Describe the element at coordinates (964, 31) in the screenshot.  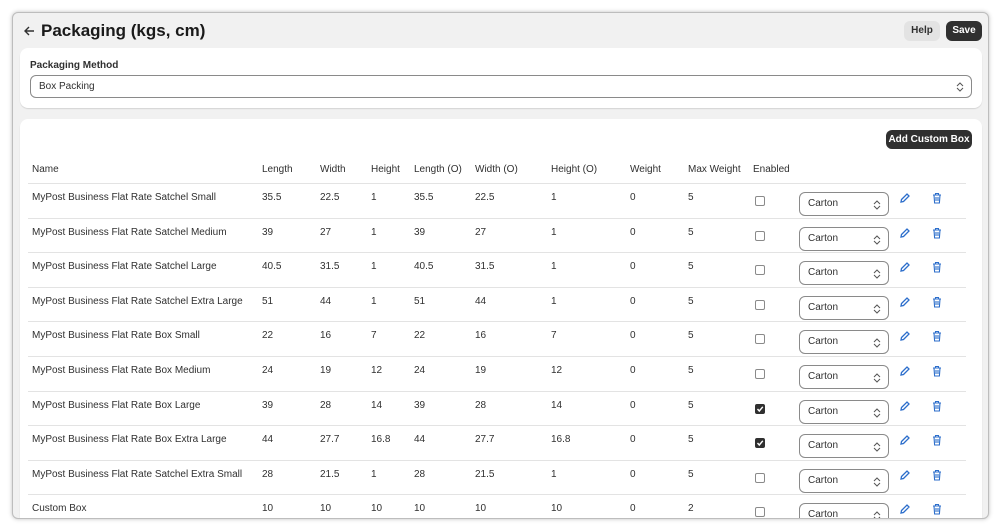
I see `save-button: Save` at that location.